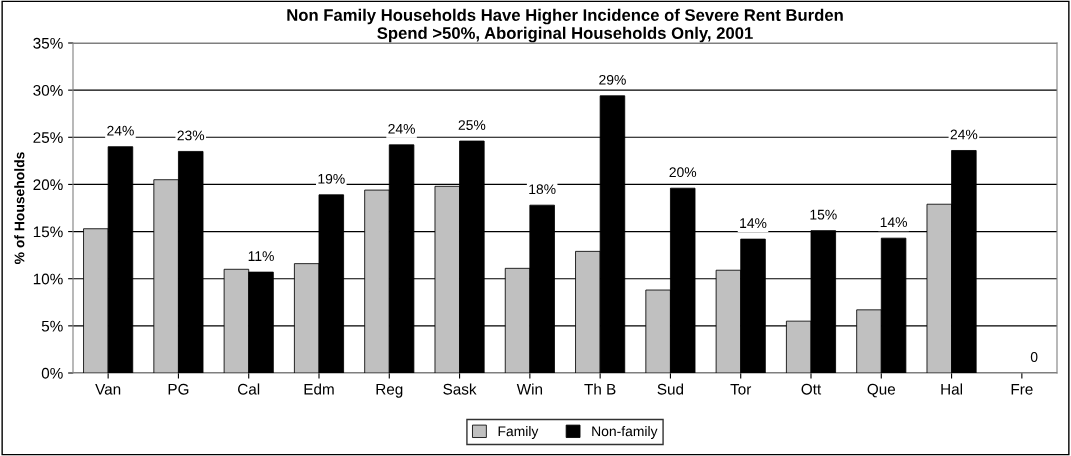  What do you see at coordinates (389, 390) in the screenshot?
I see `x-tick-label: Reg` at bounding box center [389, 390].